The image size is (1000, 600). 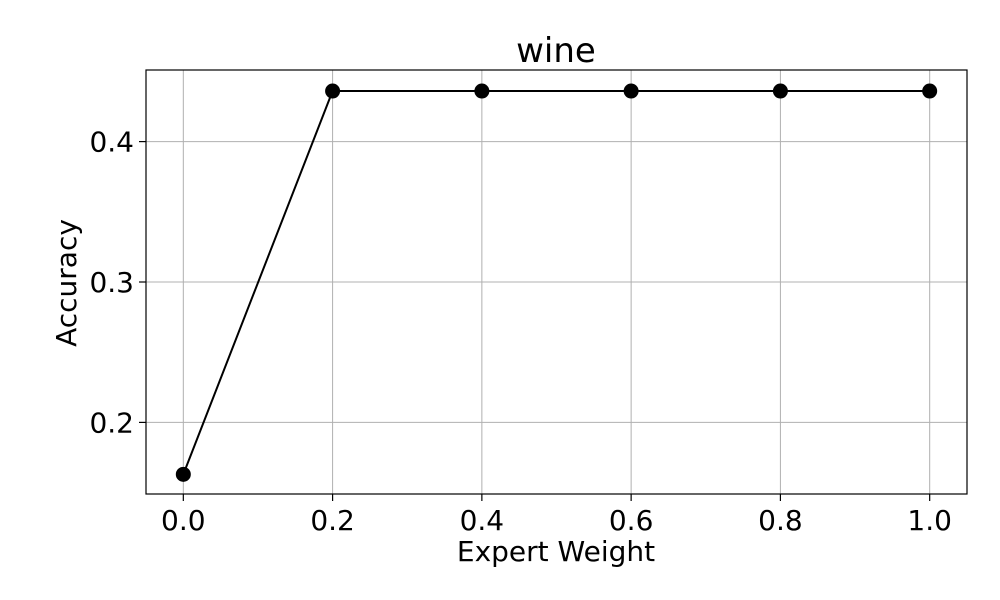 I want to click on x-tick-label: 0.0, so click(x=183, y=520).